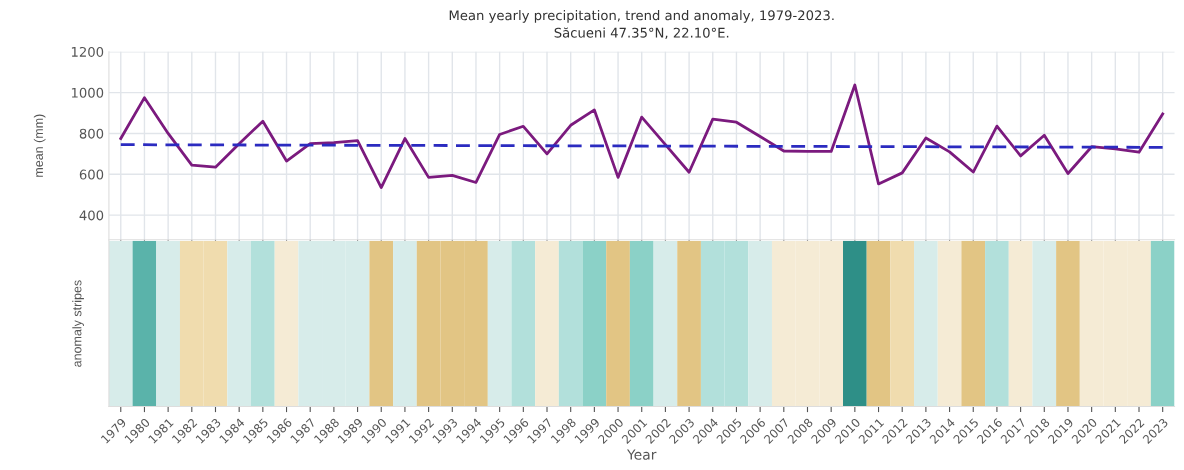 This screenshot has height=470, width=1184. What do you see at coordinates (39, 145) in the screenshot?
I see `y-axis-title: mean (mm)` at bounding box center [39, 145].